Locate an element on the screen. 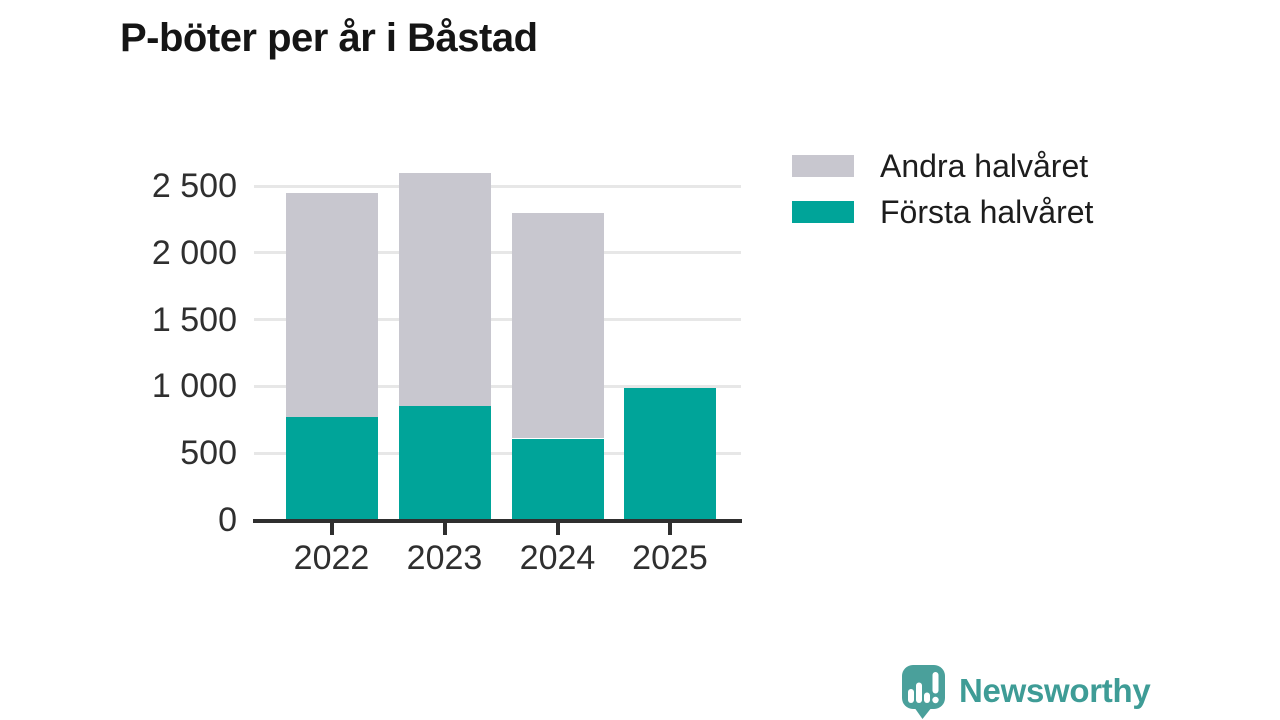  bar-2025-first-half is located at coordinates (670, 453).